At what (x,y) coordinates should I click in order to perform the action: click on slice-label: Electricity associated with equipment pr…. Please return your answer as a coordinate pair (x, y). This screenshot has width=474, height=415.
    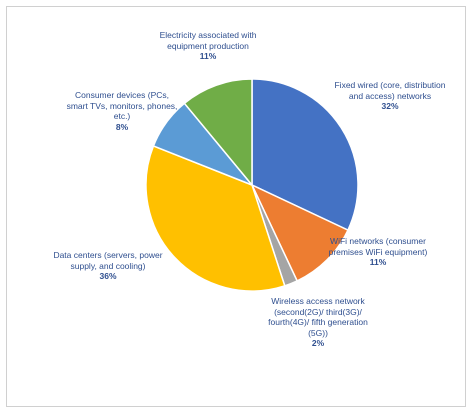
    Looking at the image, I should click on (208, 46).